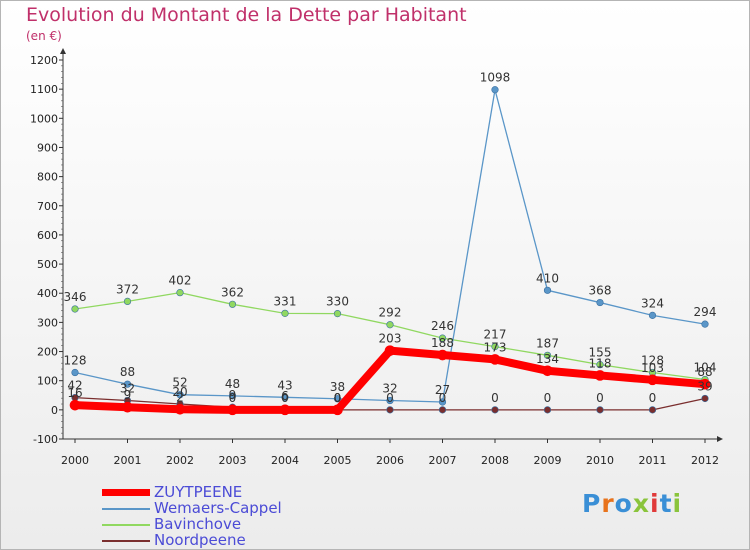 This screenshot has width=750, height=550. What do you see at coordinates (337, 387) in the screenshot?
I see `data-label: 38` at bounding box center [337, 387].